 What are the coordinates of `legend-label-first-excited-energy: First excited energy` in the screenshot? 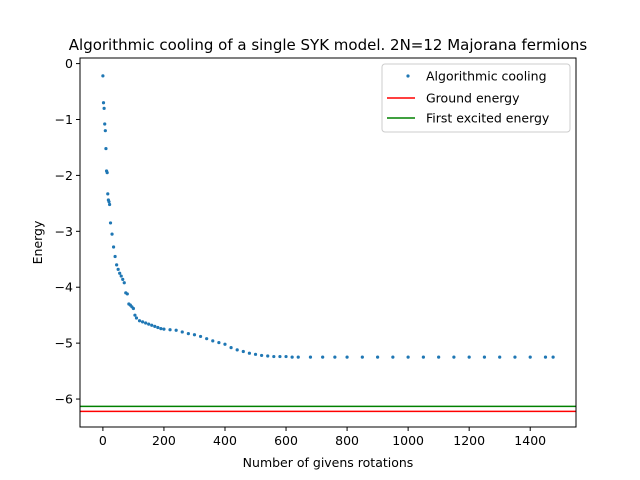 It's located at (488, 118).